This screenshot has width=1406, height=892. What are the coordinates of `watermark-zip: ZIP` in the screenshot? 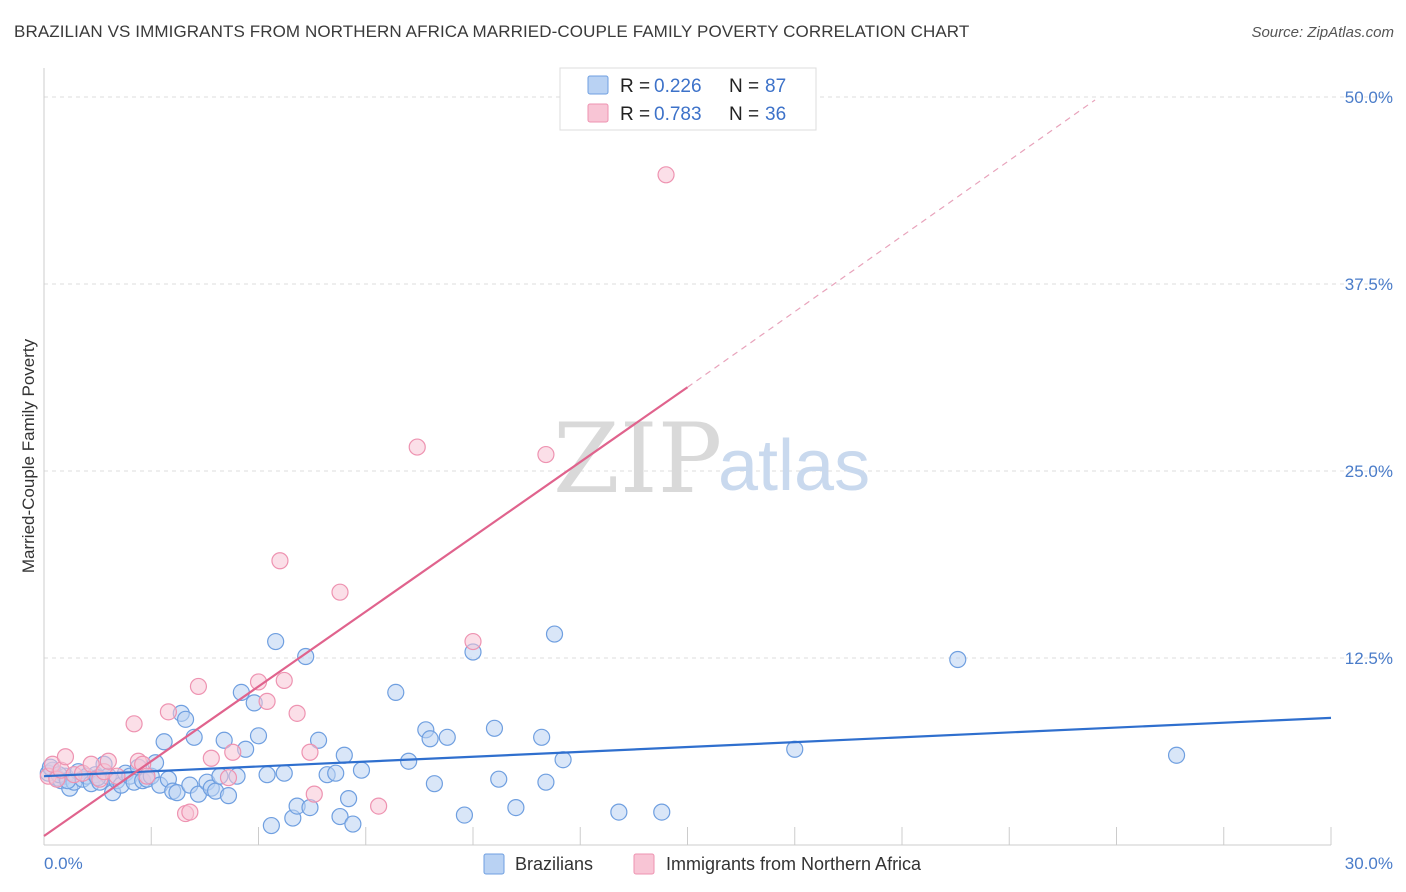 It's located at (637, 459).